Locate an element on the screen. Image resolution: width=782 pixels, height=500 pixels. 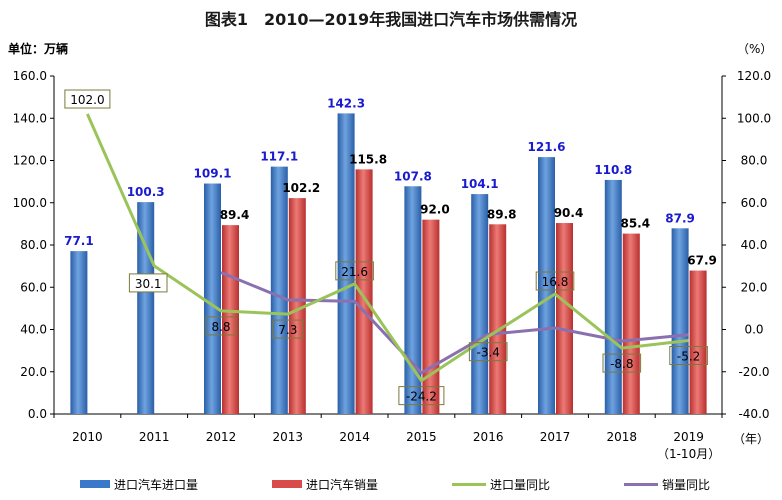
sales-volume-label: 90.4 is located at coordinates (569, 213).